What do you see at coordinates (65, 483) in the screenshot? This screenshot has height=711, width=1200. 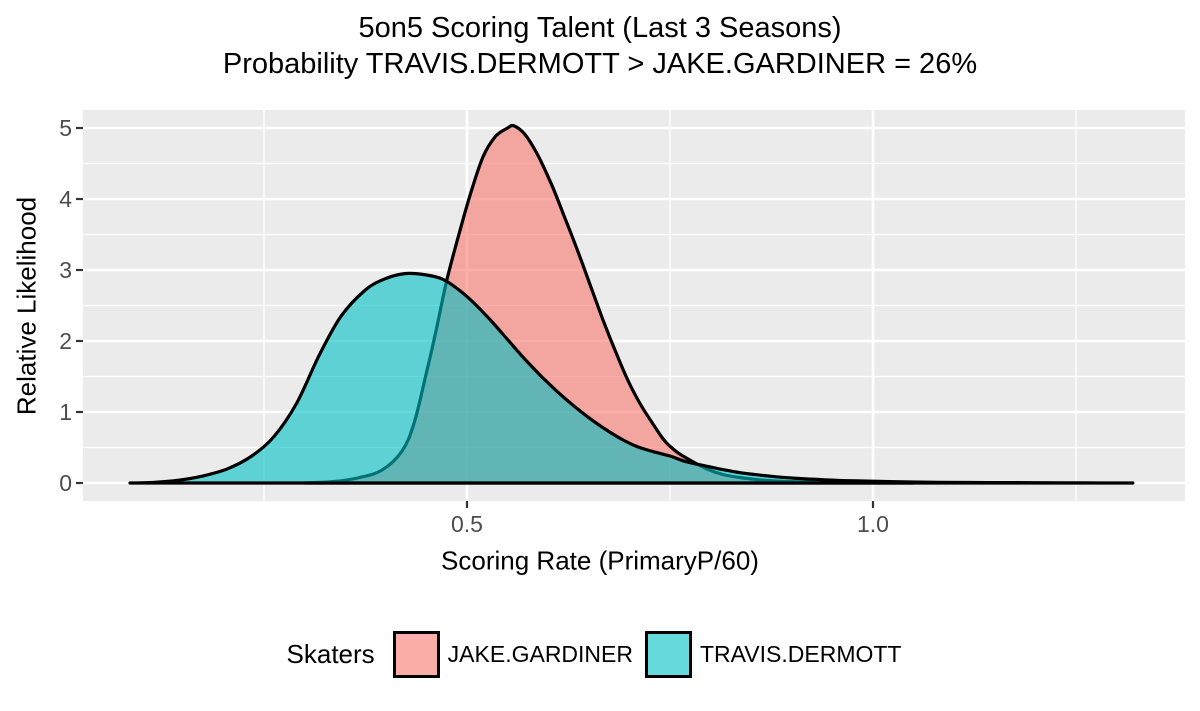 I see `y-tick-label: 0` at bounding box center [65, 483].